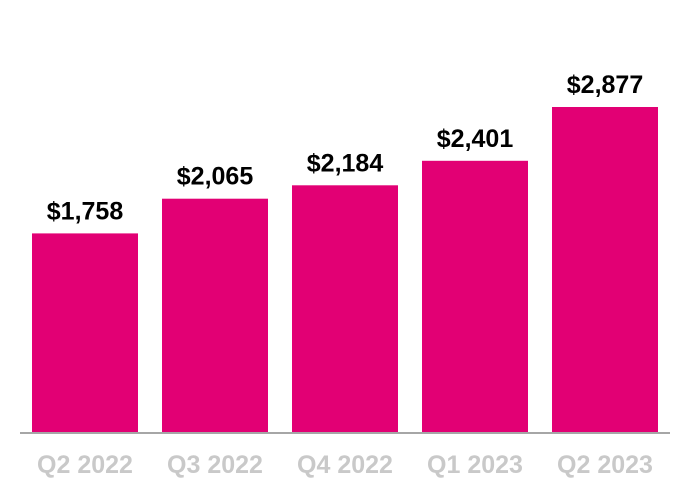 This screenshot has height=500, width=690. I want to click on x-tick-label: Q2 2023, so click(605, 465).